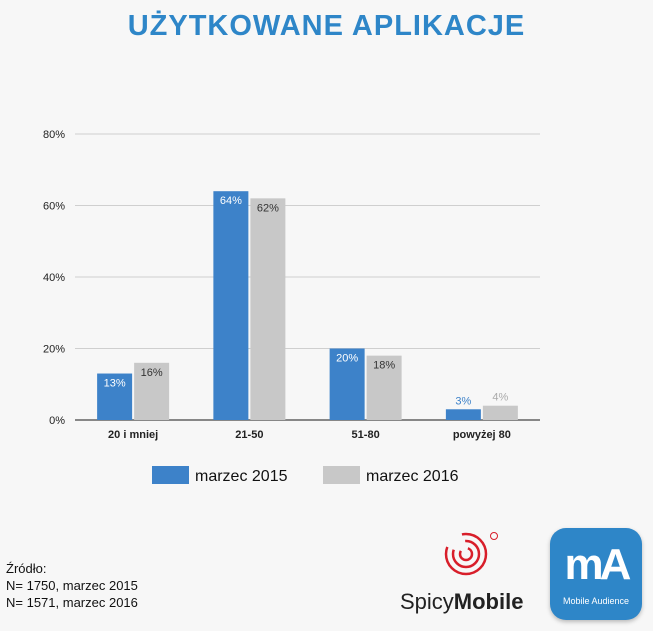 The image size is (653, 631). Describe the element at coordinates (366, 435) in the screenshot. I see `category-label: 51-80` at that location.